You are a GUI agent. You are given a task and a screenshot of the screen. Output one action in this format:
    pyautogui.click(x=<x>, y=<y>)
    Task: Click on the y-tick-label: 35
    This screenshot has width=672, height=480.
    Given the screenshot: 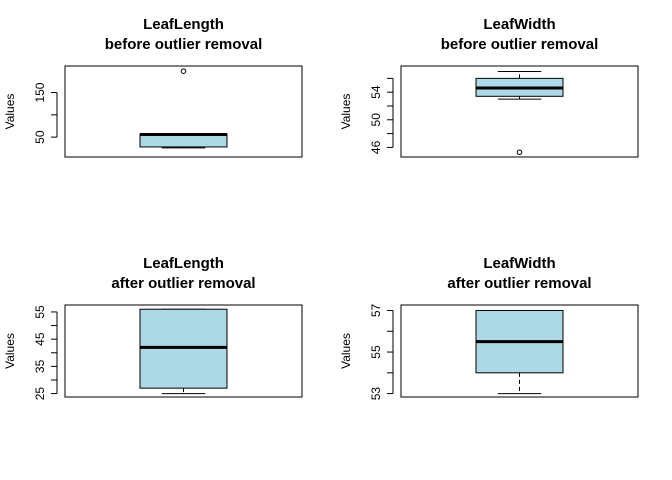 What is the action you would take?
    pyautogui.click(x=40, y=366)
    